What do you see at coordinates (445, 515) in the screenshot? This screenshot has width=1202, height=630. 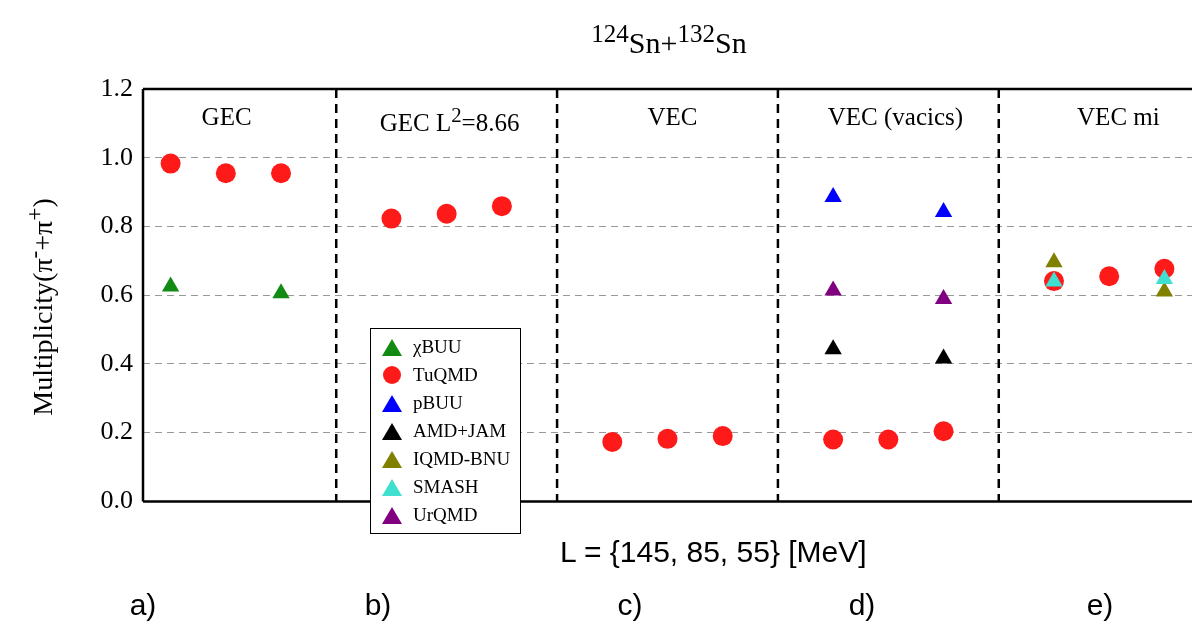 I see `legend-label: UrQMD` at bounding box center [445, 515].